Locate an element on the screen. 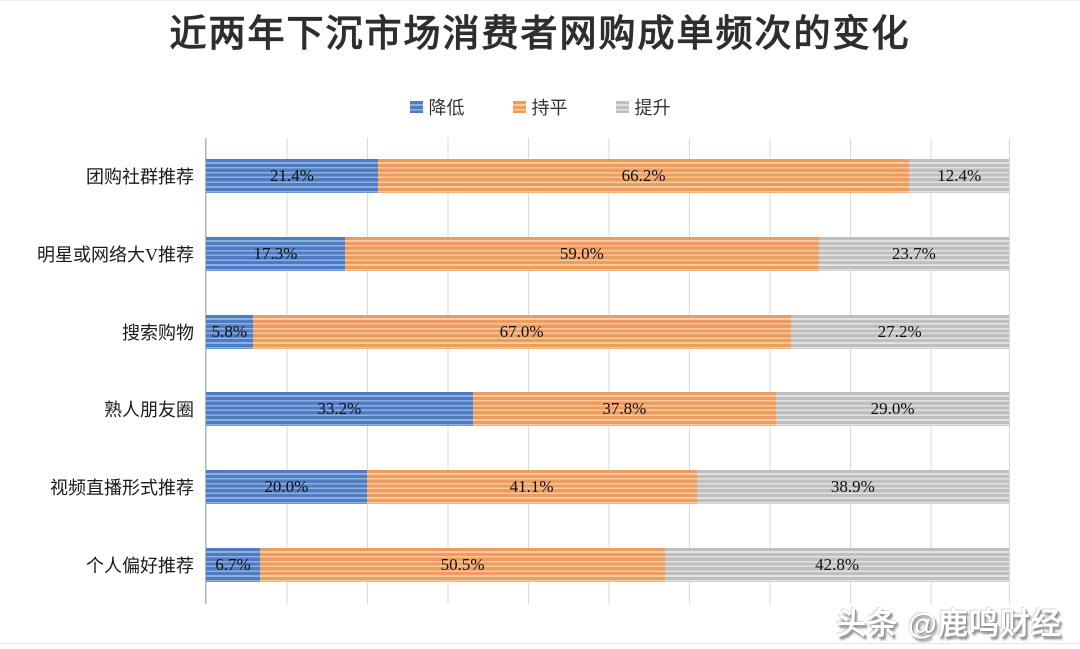 The height and width of the screenshot is (649, 1080). bar-segment: 27.2% is located at coordinates (899, 331).